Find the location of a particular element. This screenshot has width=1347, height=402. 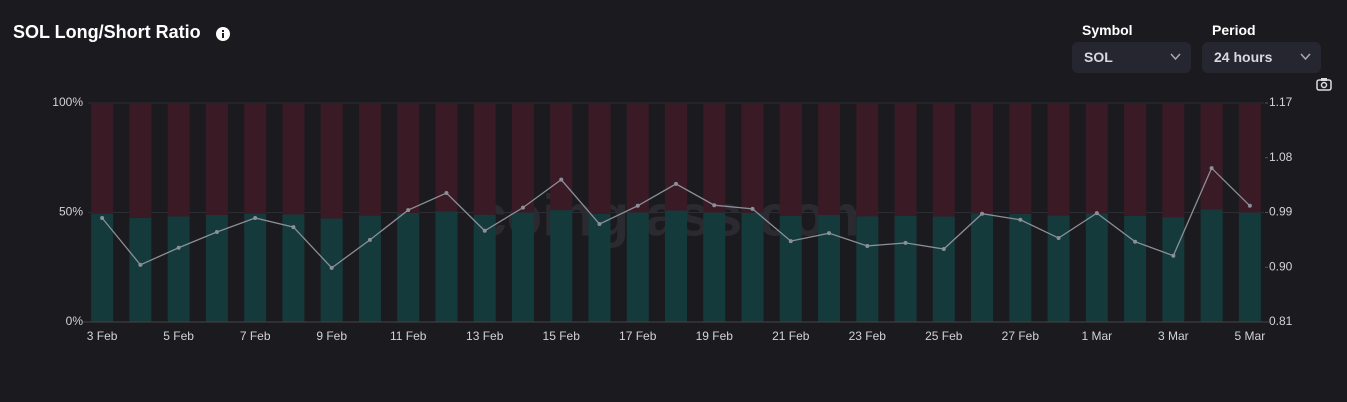

symbol-label: Symbol is located at coordinates (1107, 30).